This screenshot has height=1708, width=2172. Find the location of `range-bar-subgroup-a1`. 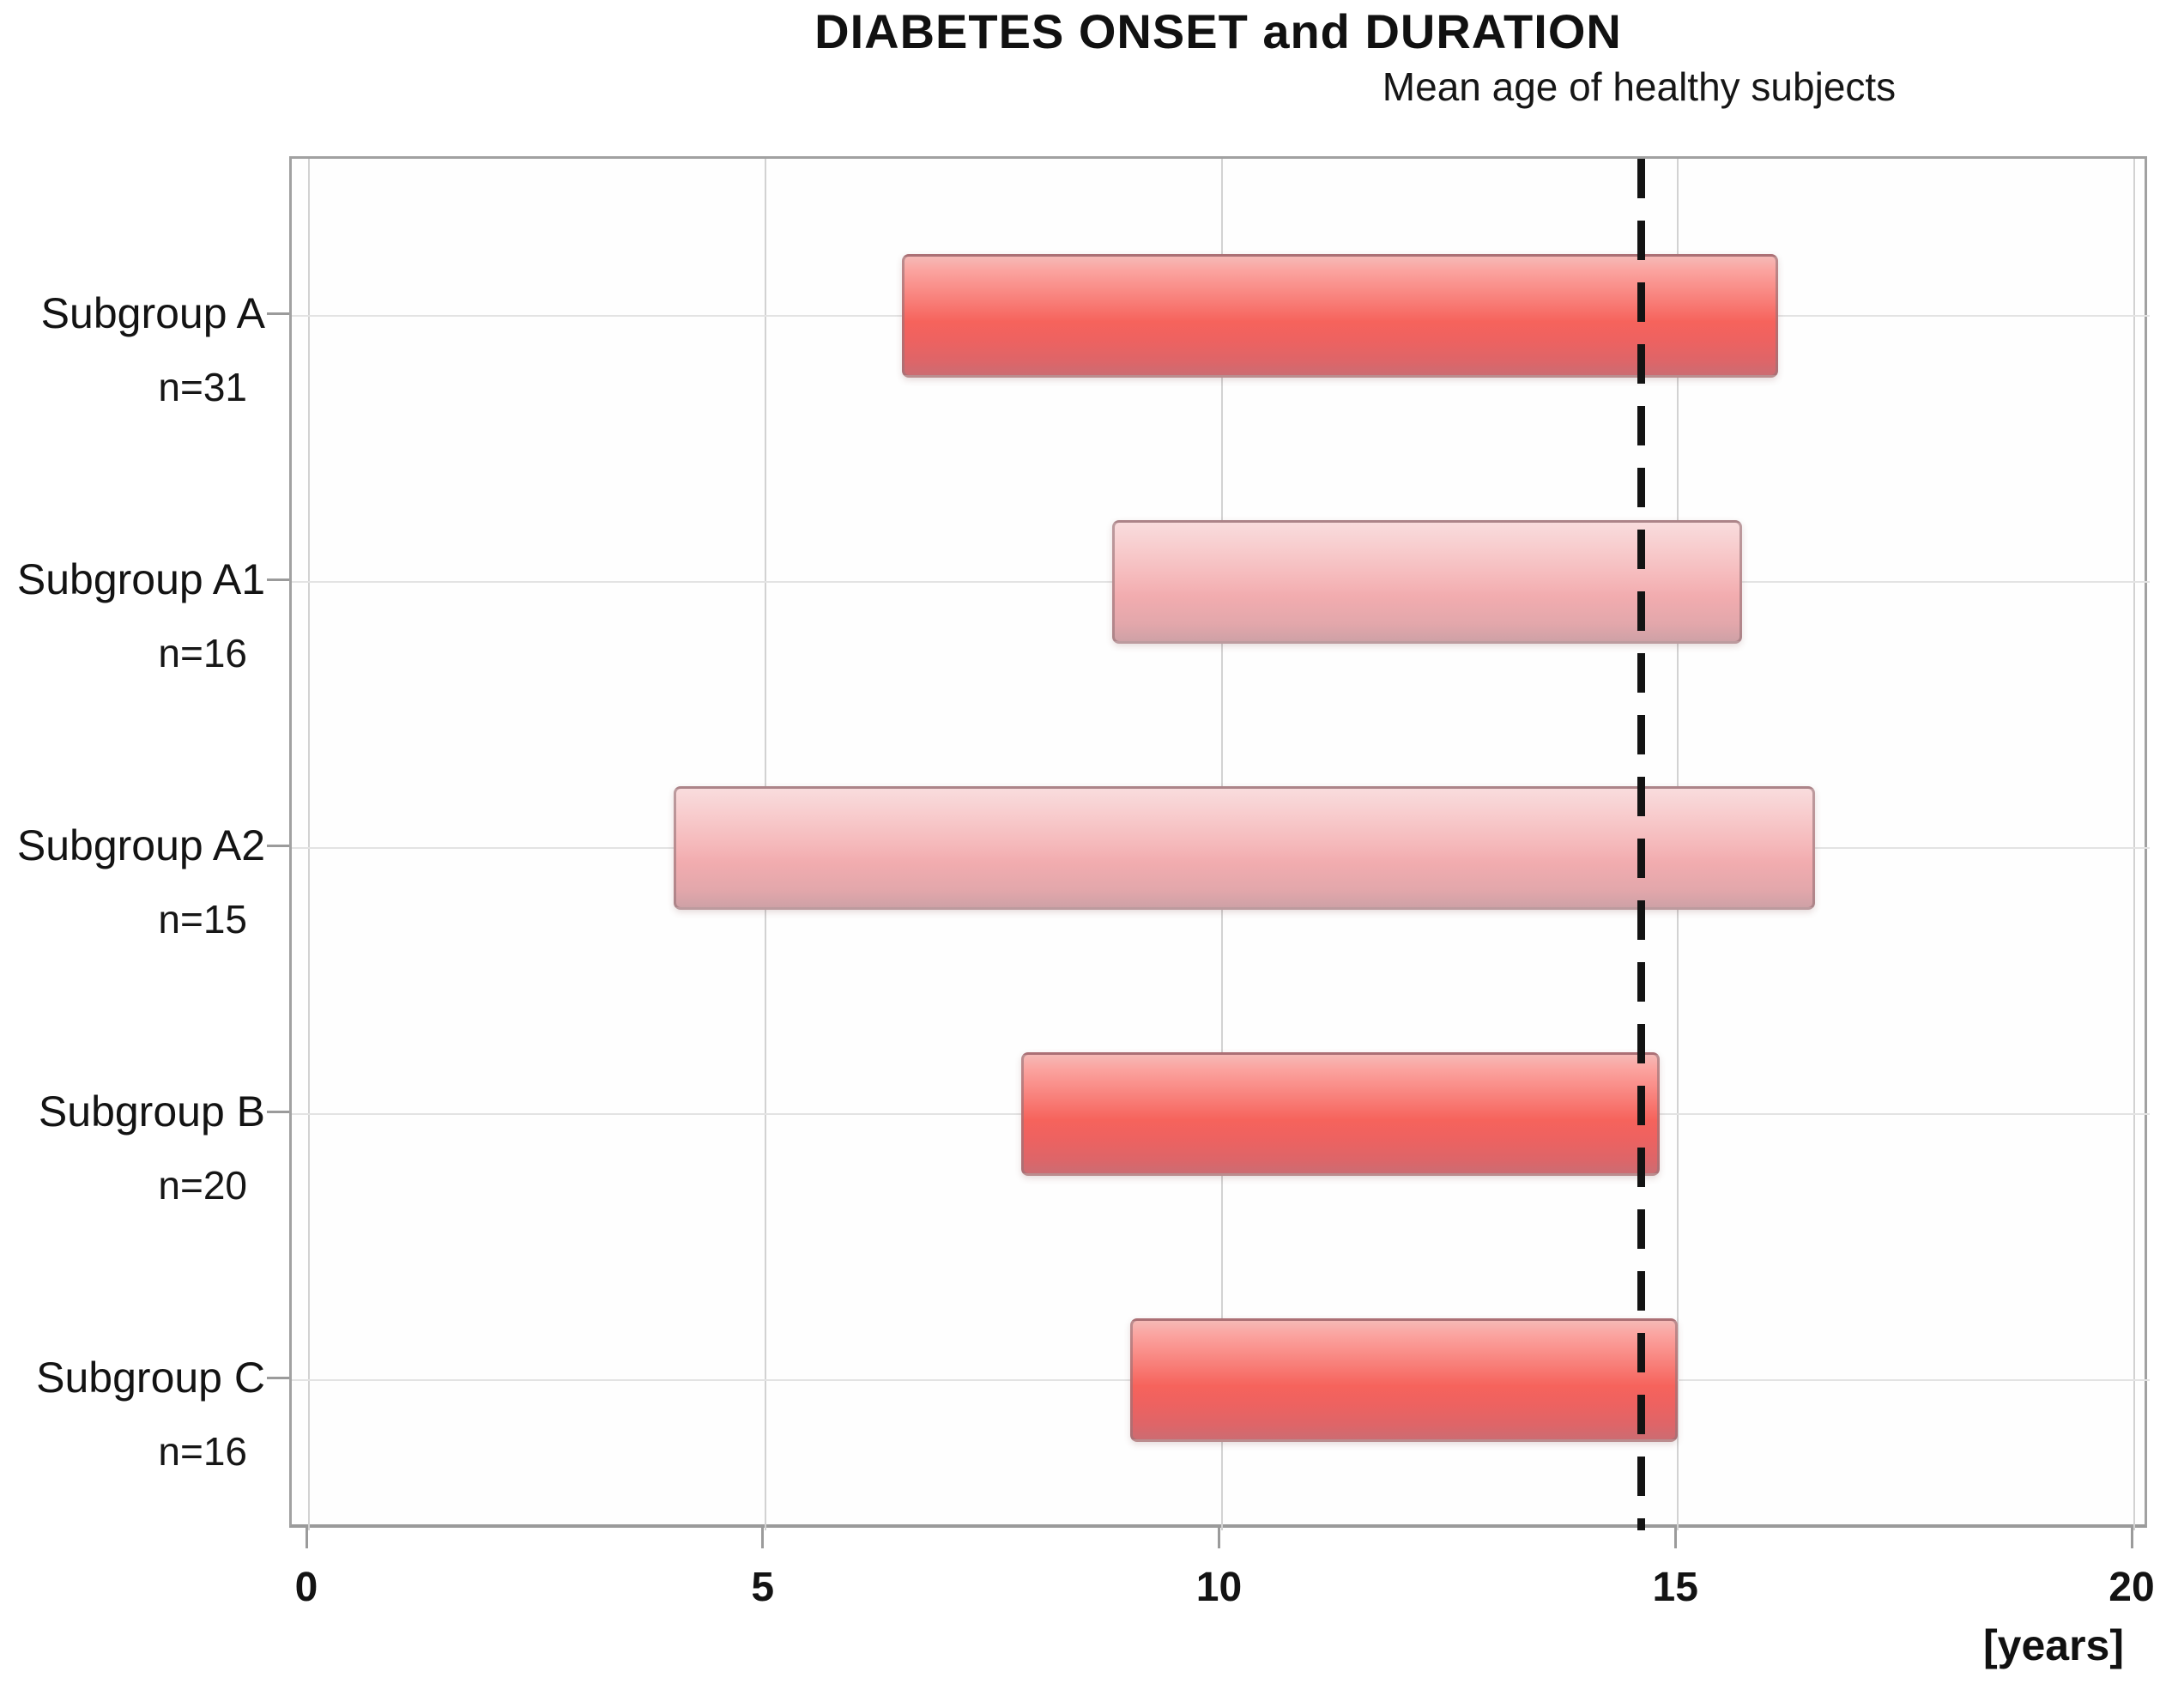

range-bar-subgroup-a1 is located at coordinates (1426, 582).